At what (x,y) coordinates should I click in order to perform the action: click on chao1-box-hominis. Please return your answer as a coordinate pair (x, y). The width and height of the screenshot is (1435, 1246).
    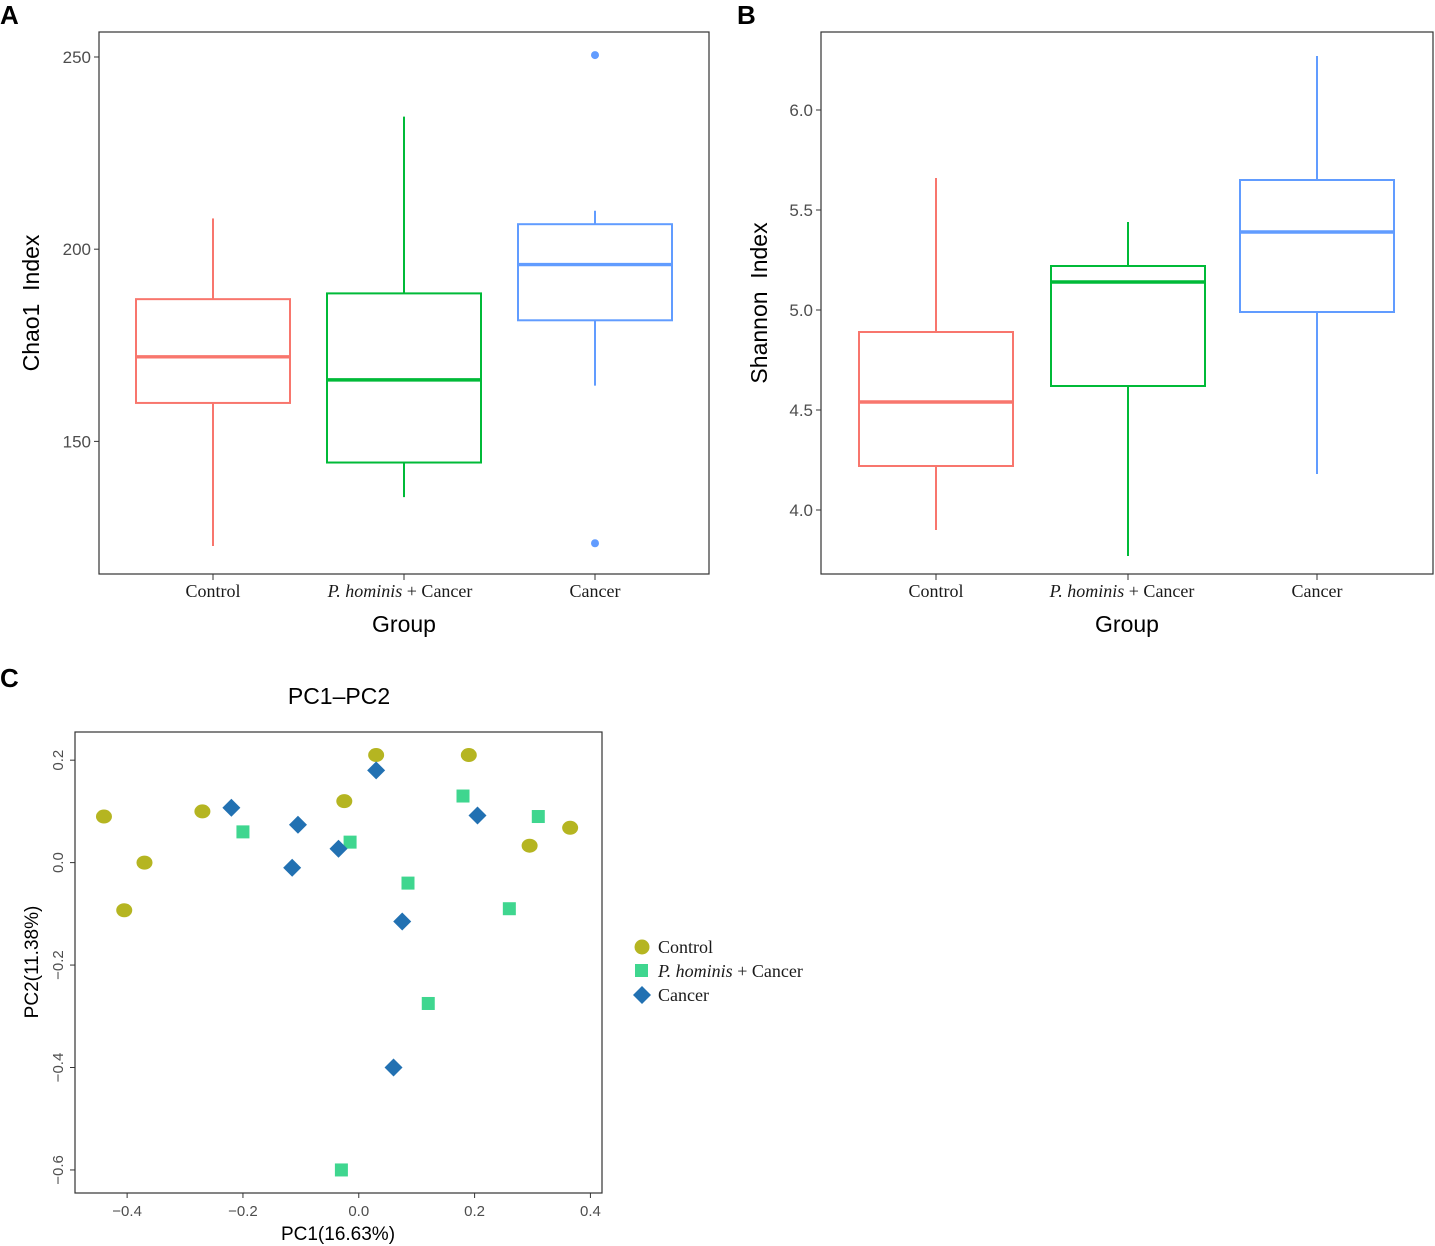
    Looking at the image, I should click on (404, 307).